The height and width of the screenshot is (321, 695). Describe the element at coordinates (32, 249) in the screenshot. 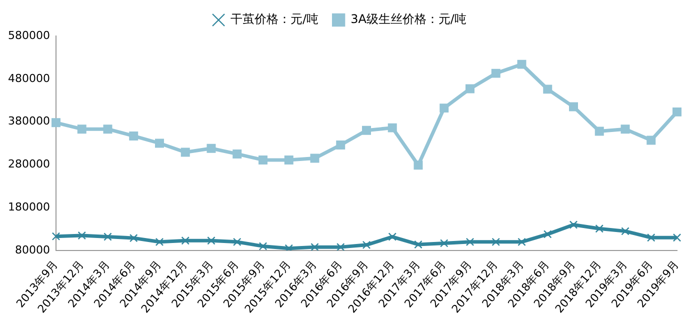

I see `y-tick-label: 80000` at that location.